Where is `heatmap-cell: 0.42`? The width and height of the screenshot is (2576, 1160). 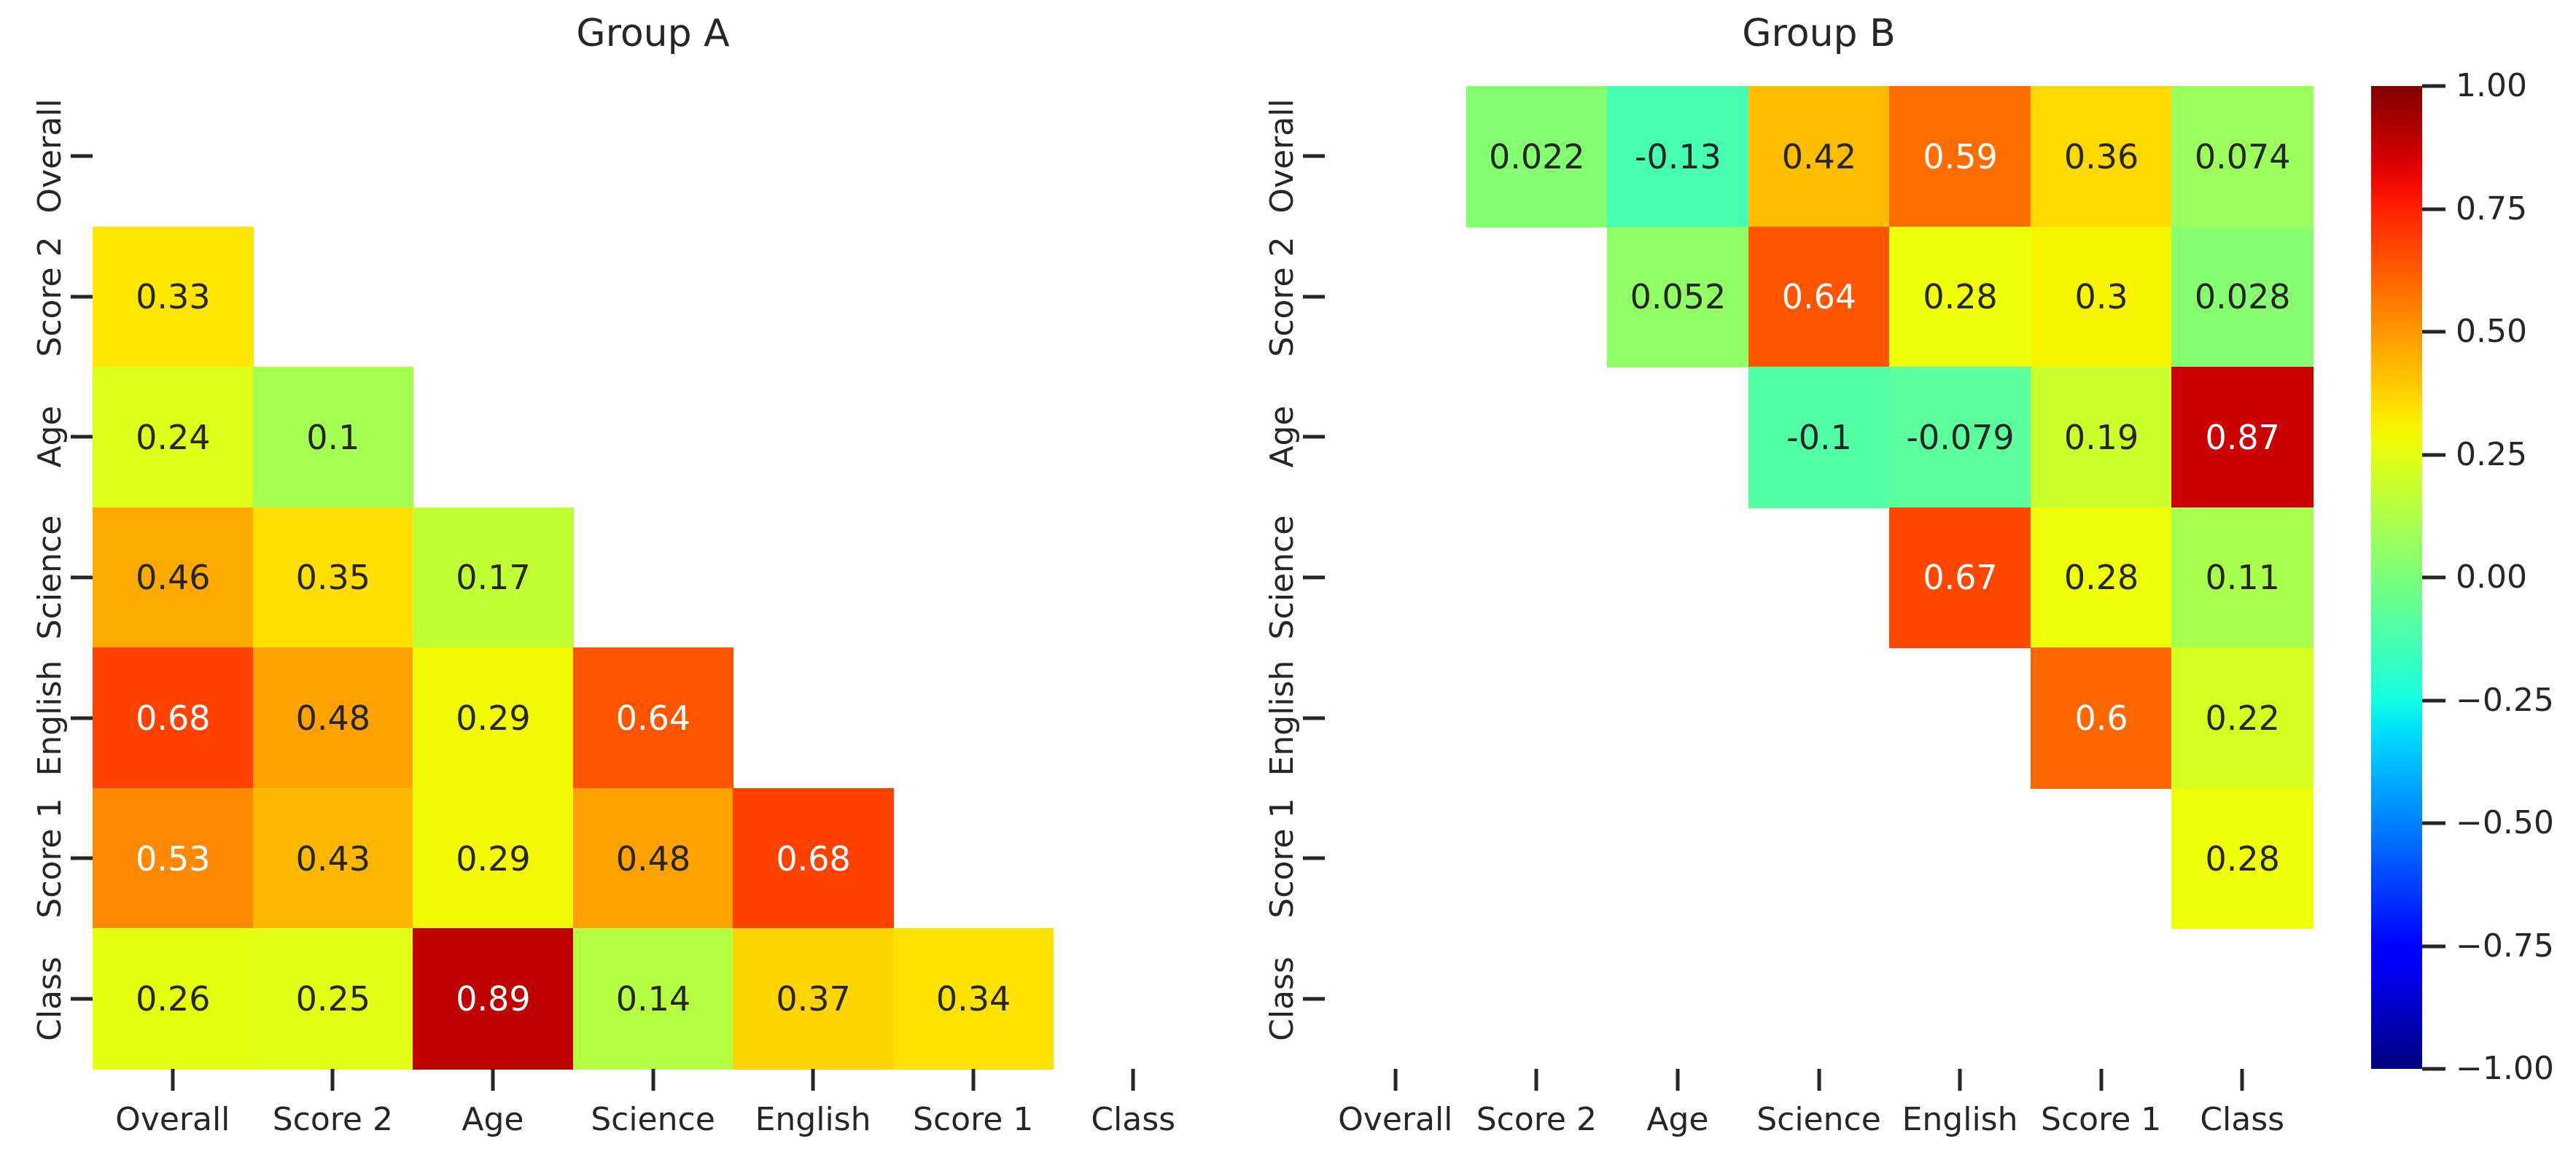
heatmap-cell: 0.42 is located at coordinates (1819, 157).